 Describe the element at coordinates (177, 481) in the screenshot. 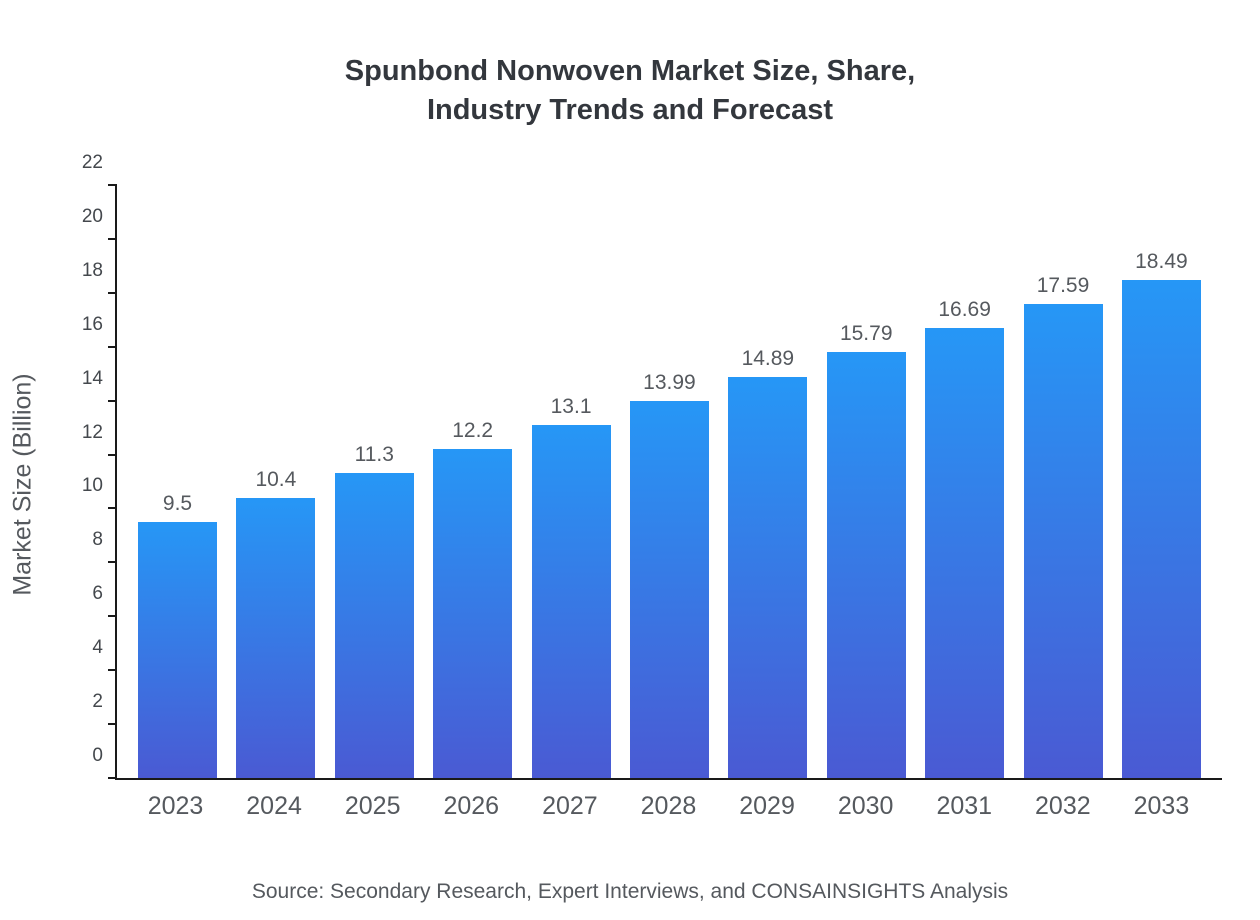

I see `bar-cell: 9.5` at that location.